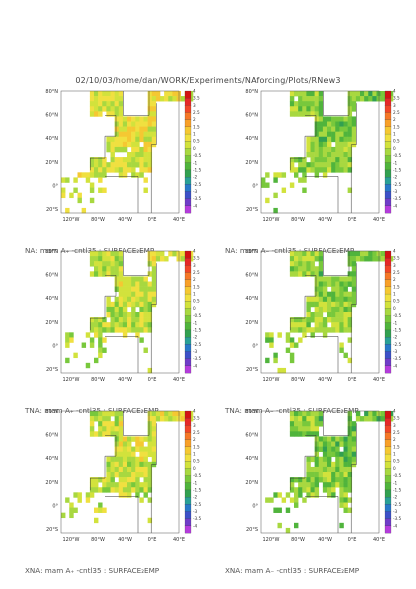 The height and width of the screenshot is (589, 416). Describe the element at coordinates (251, 459) in the screenshot. I see `y-tick-label: 40°N` at that location.